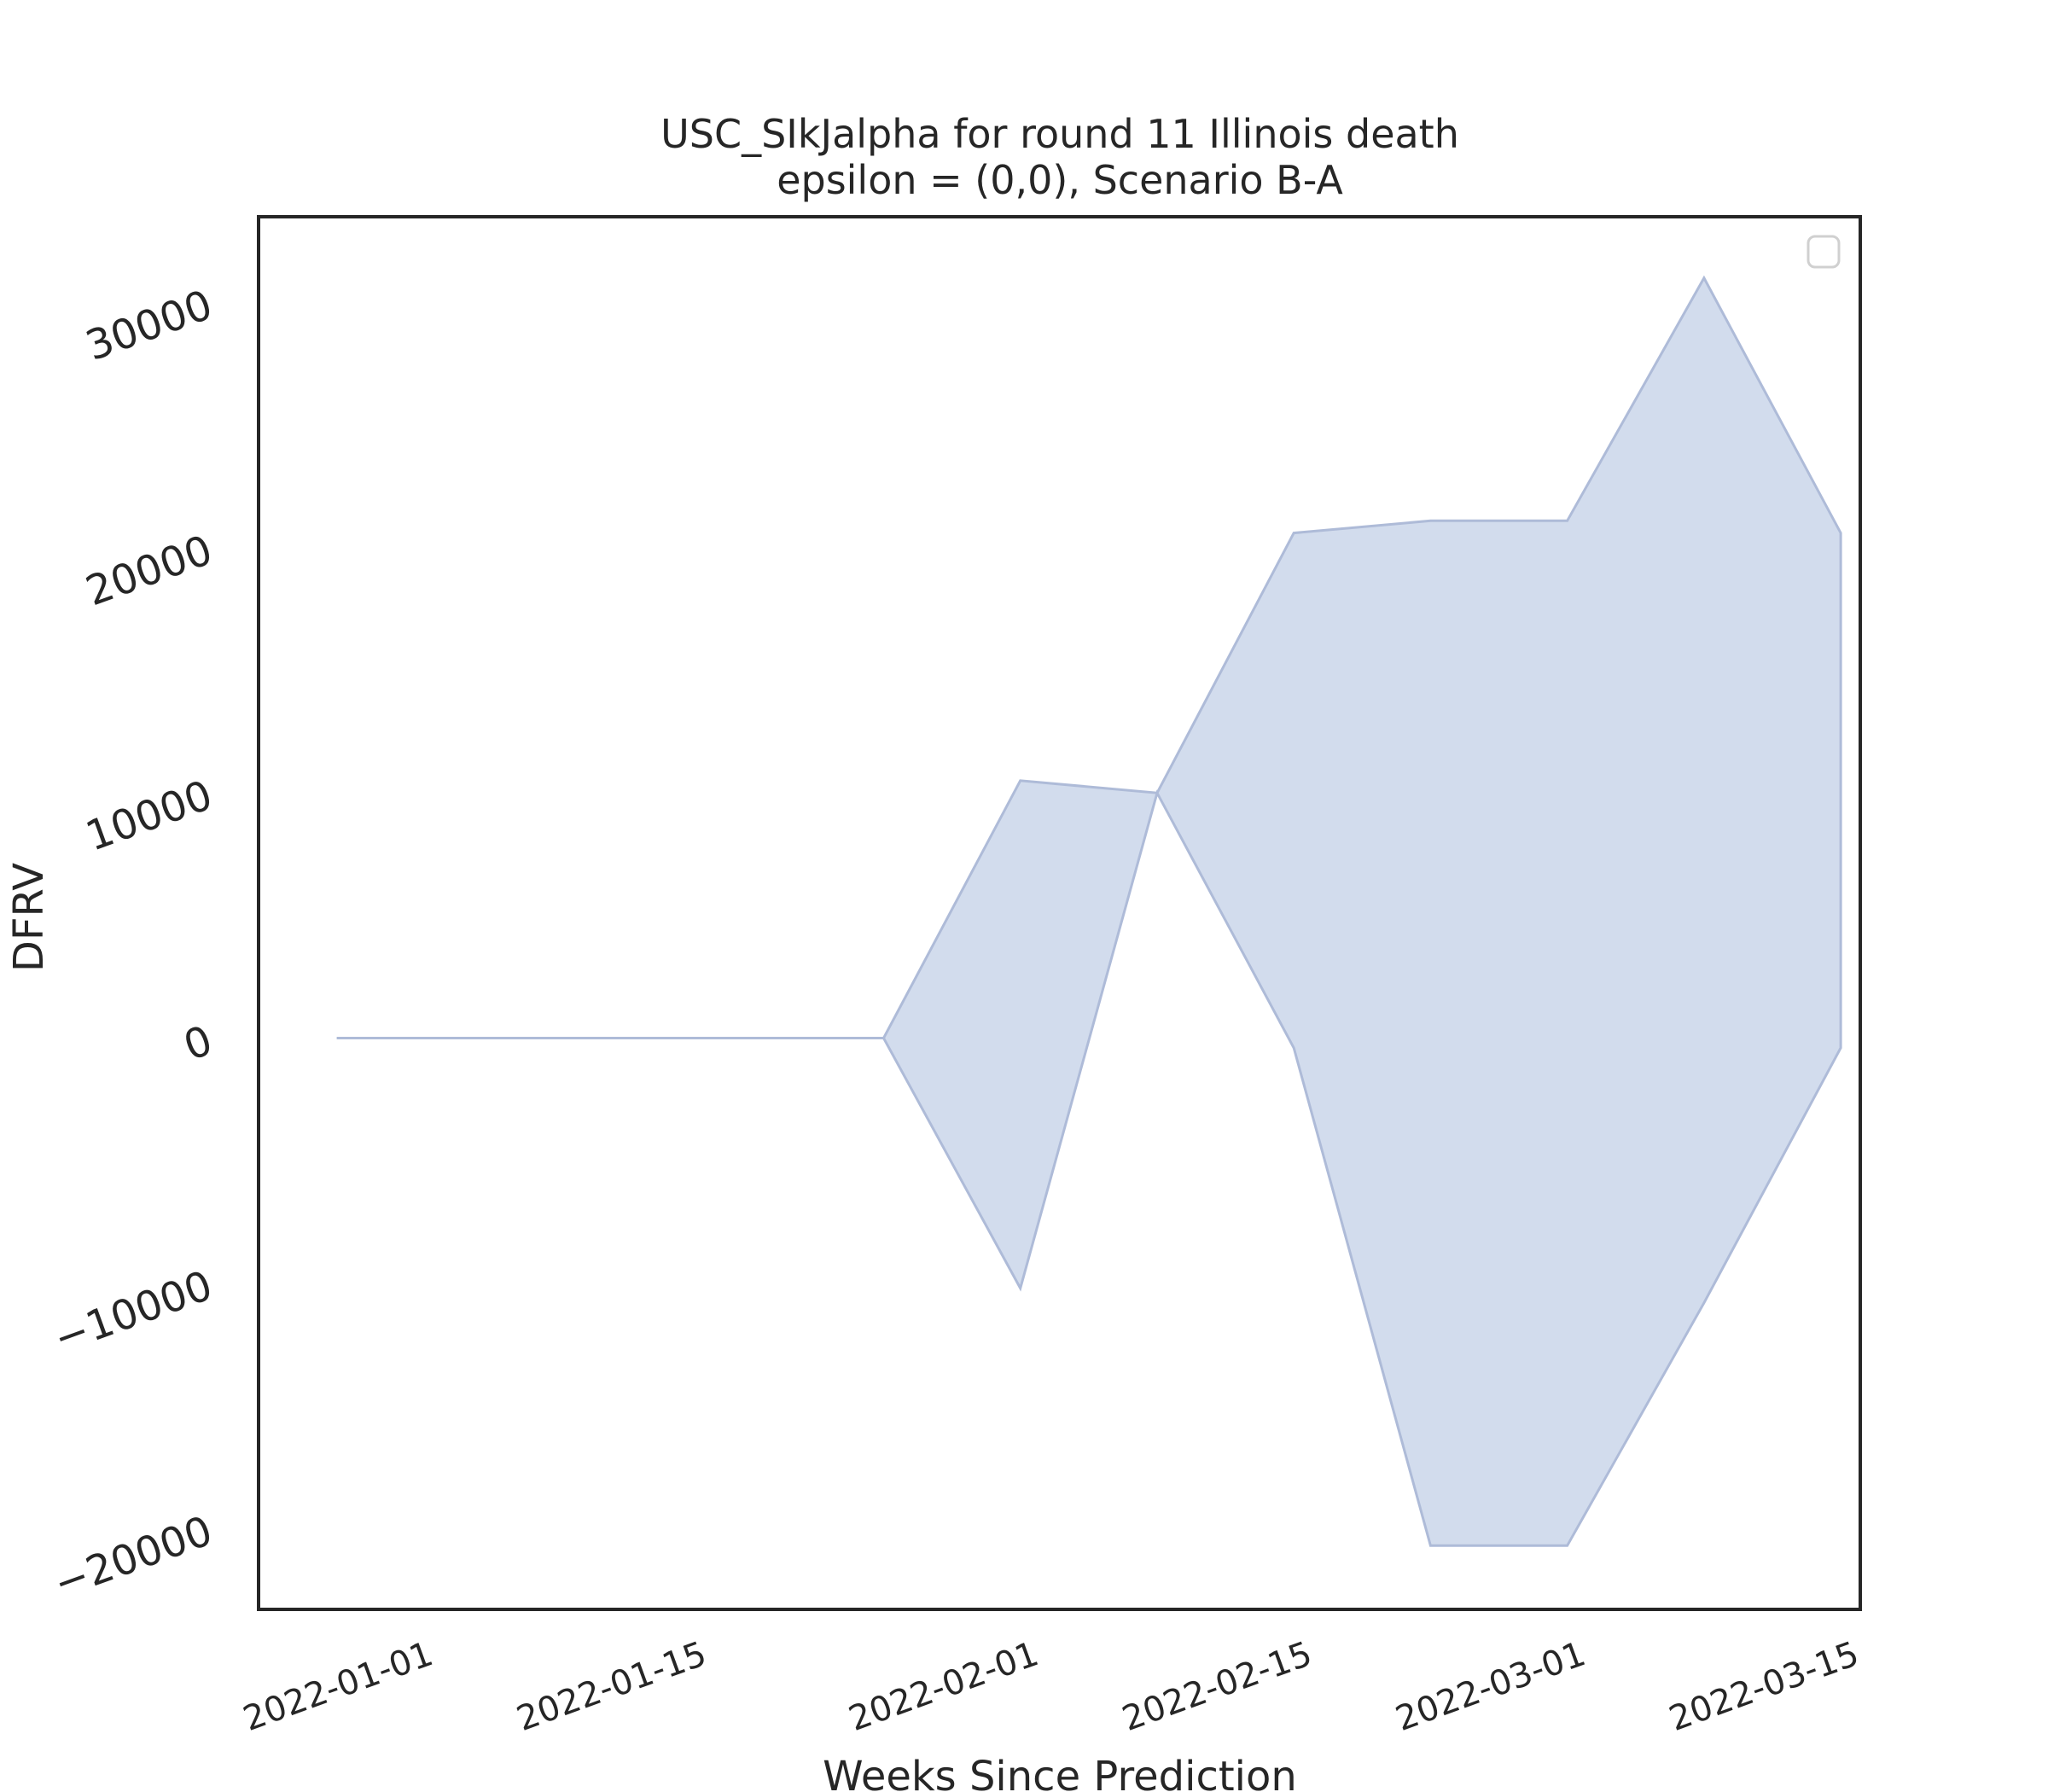 This screenshot has height=1792, width=2048. I want to click on x-axis-label: Weeks Since Prediction, so click(1060, 1773).